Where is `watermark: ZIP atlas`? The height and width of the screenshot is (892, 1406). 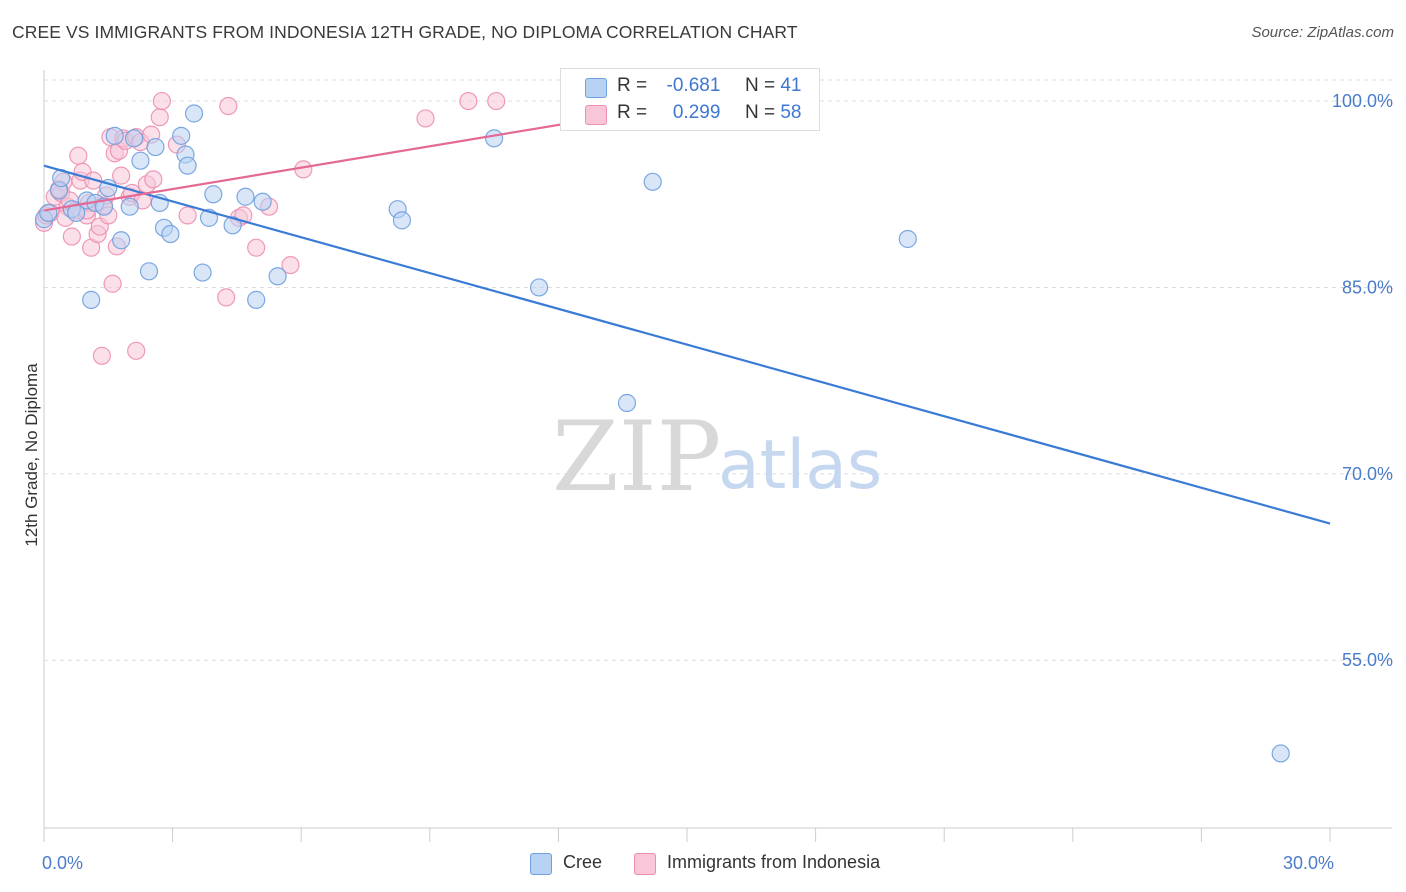
watermark: ZIP atlas is located at coordinates (717, 457).